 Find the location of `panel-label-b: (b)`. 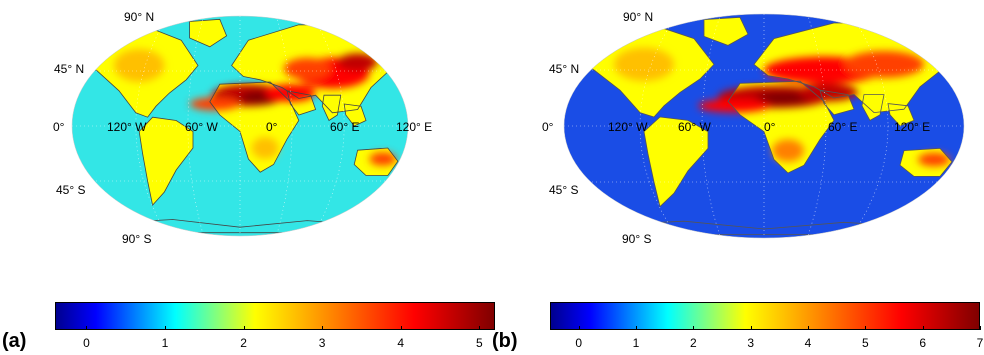

panel-label-b: (b) is located at coordinates (505, 341).